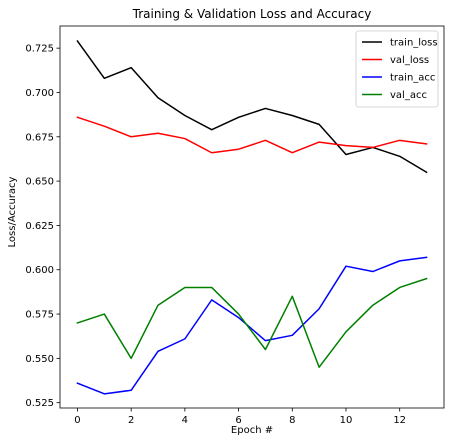 Image resolution: width=454 pixels, height=445 pixels. I want to click on y-tick-label: 0.725, so click(39, 49).